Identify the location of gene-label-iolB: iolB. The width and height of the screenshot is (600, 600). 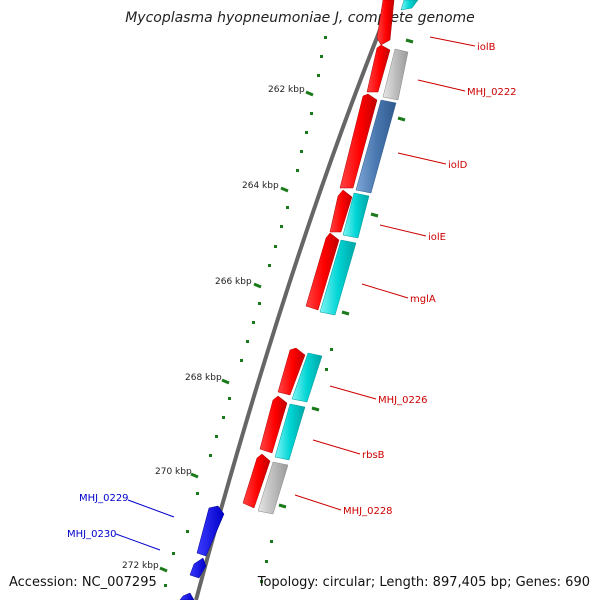
(486, 47).